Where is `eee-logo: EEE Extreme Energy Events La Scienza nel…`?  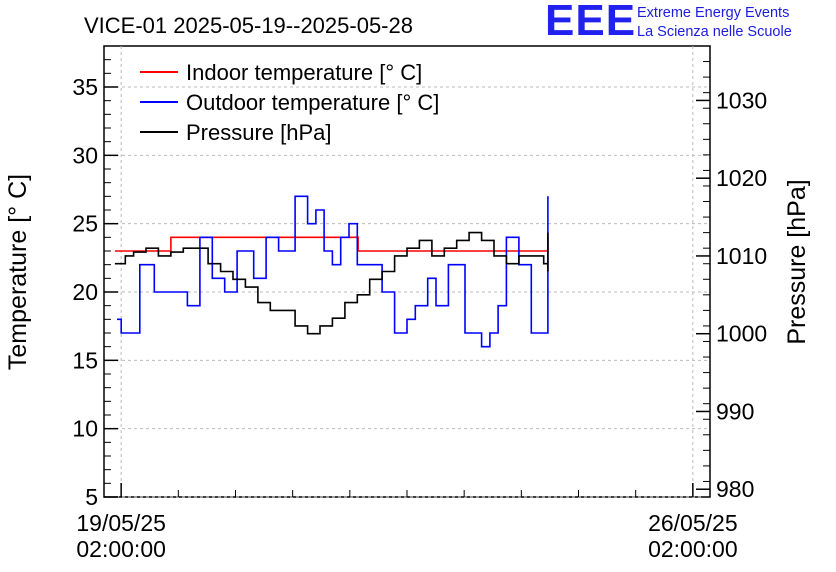
eee-logo: EEE Extreme Energy Events La Scienza nel… is located at coordinates (685, 22).